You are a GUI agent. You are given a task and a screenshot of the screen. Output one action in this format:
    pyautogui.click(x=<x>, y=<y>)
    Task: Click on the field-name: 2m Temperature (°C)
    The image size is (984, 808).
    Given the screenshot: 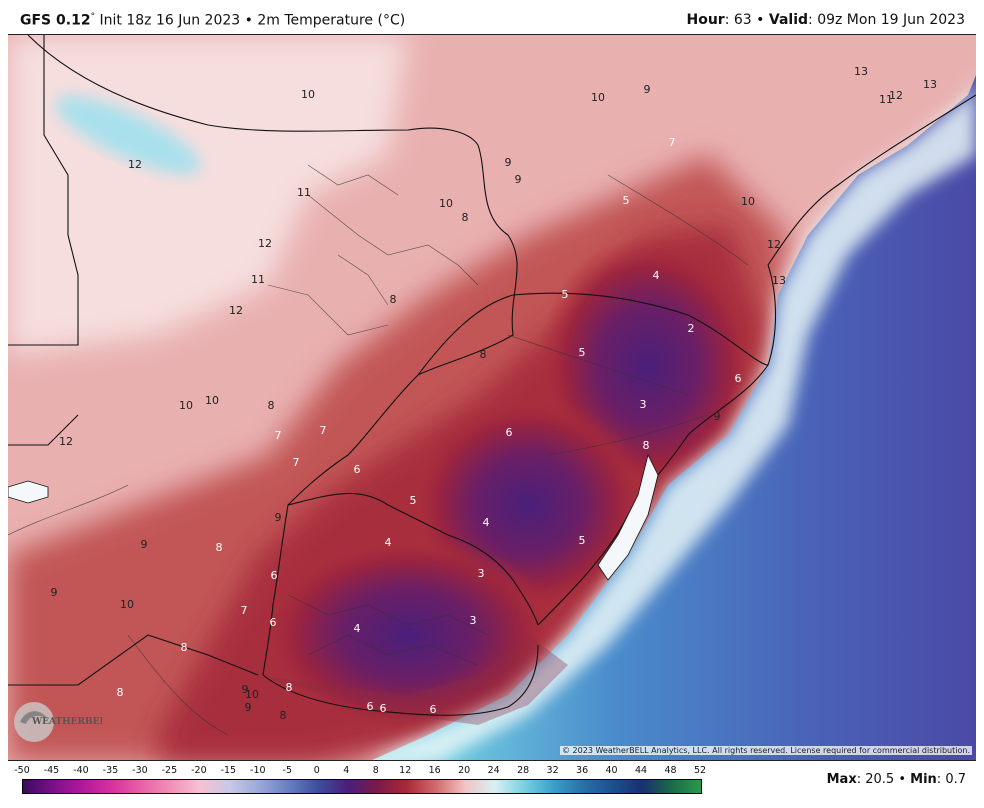 What is the action you would take?
    pyautogui.click(x=331, y=20)
    